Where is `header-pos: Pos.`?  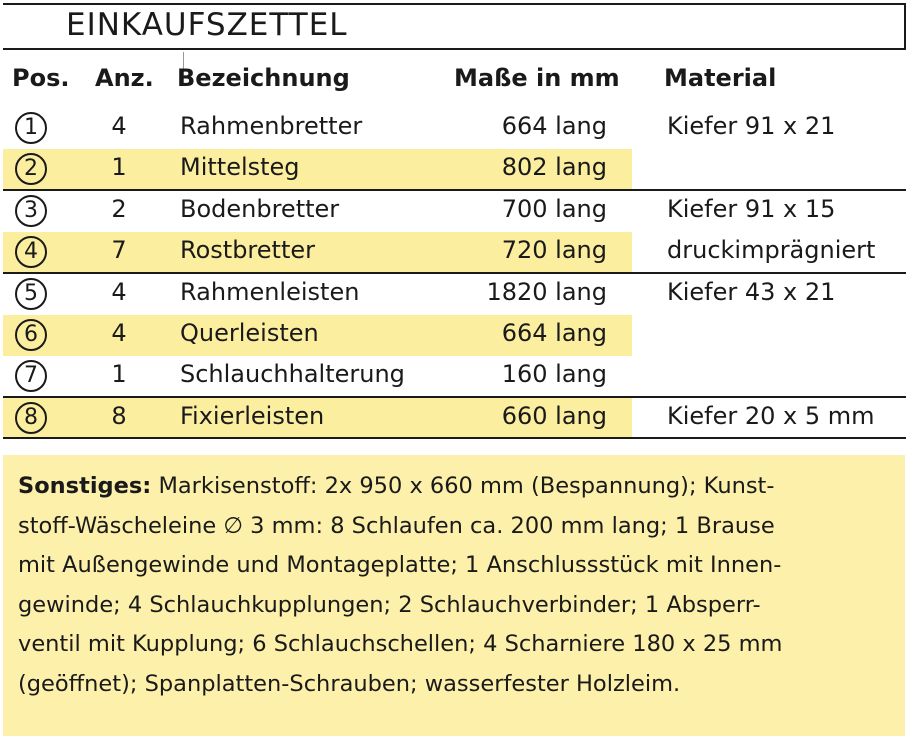 header-pos: Pos. is located at coordinates (41, 78).